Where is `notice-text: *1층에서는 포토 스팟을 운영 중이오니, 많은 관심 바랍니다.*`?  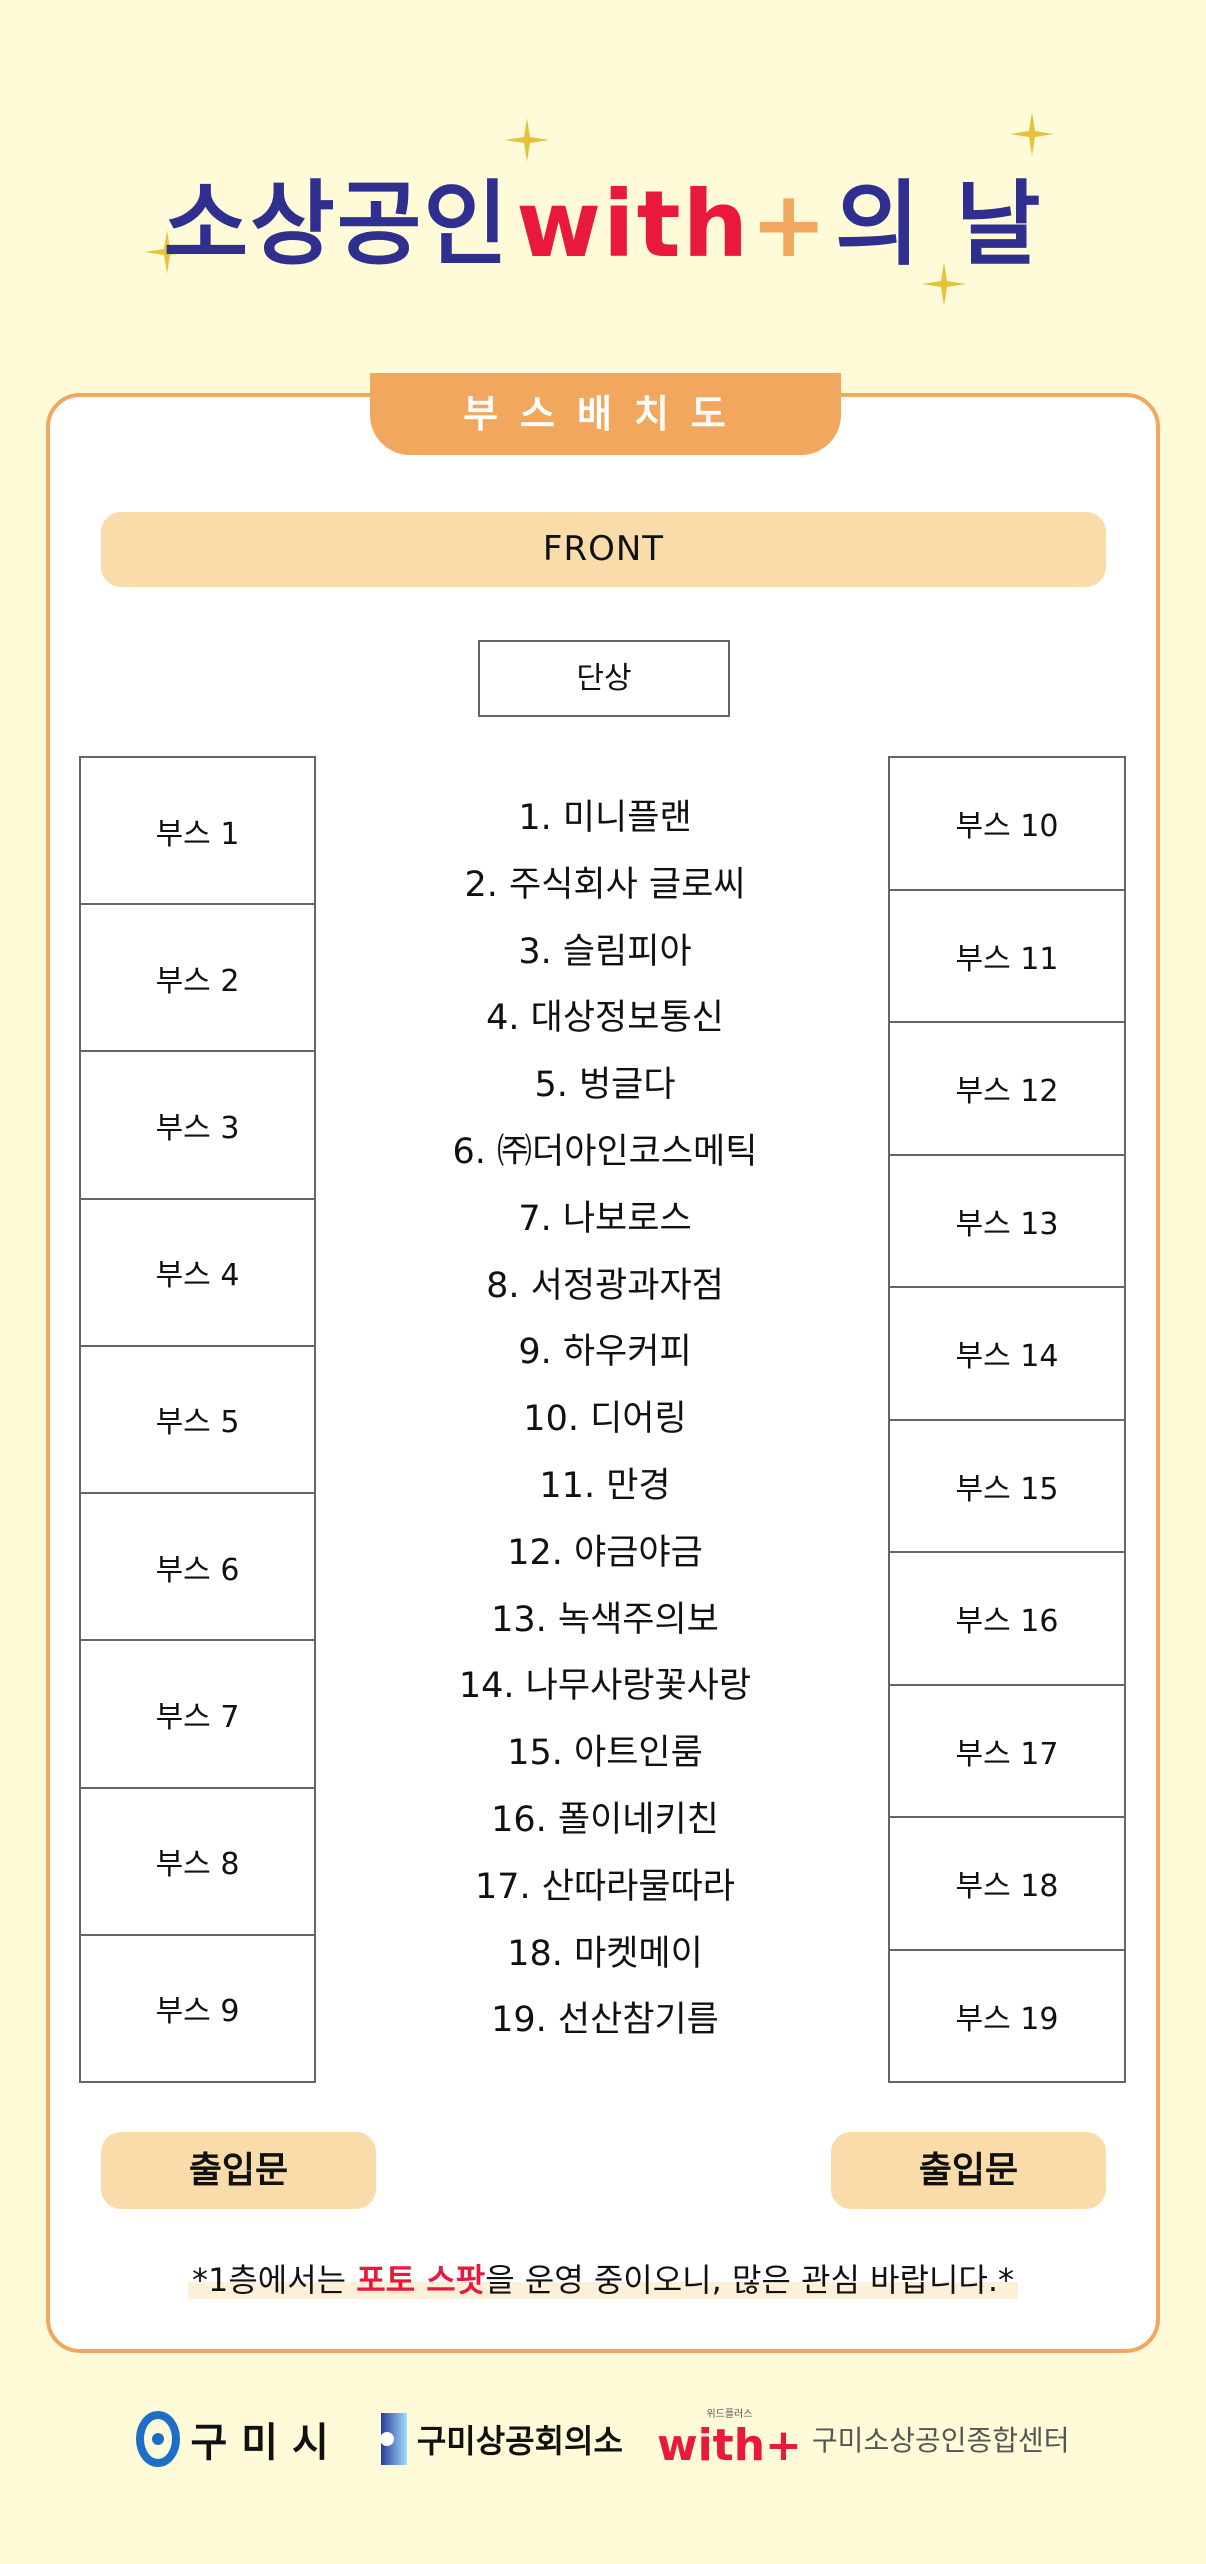 notice-text: *1층에서는 포토 스팟을 운영 중이오니, 많은 관심 바랍니다.* is located at coordinates (603, 2278).